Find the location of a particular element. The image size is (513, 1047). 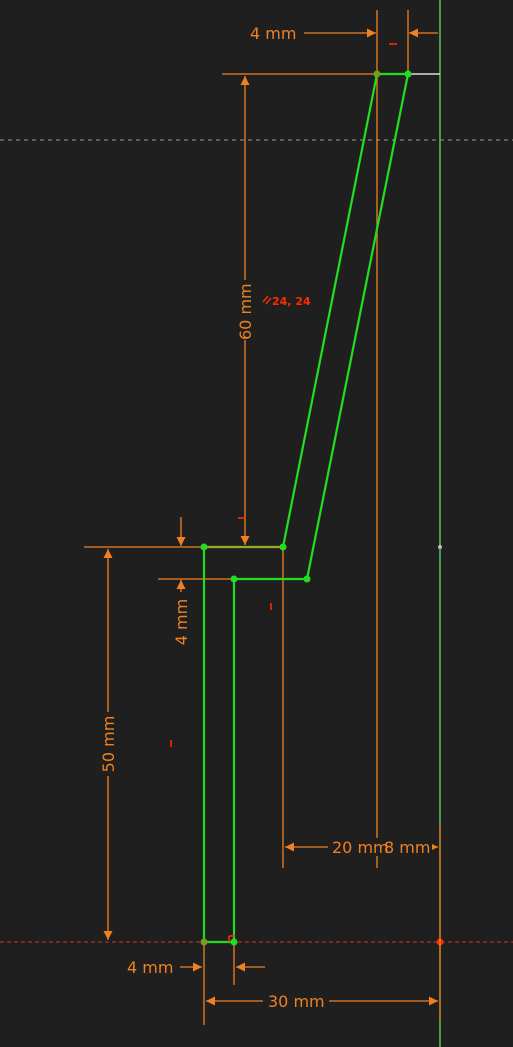

parallel-constraint: 24, 24 is located at coordinates (286, 301).